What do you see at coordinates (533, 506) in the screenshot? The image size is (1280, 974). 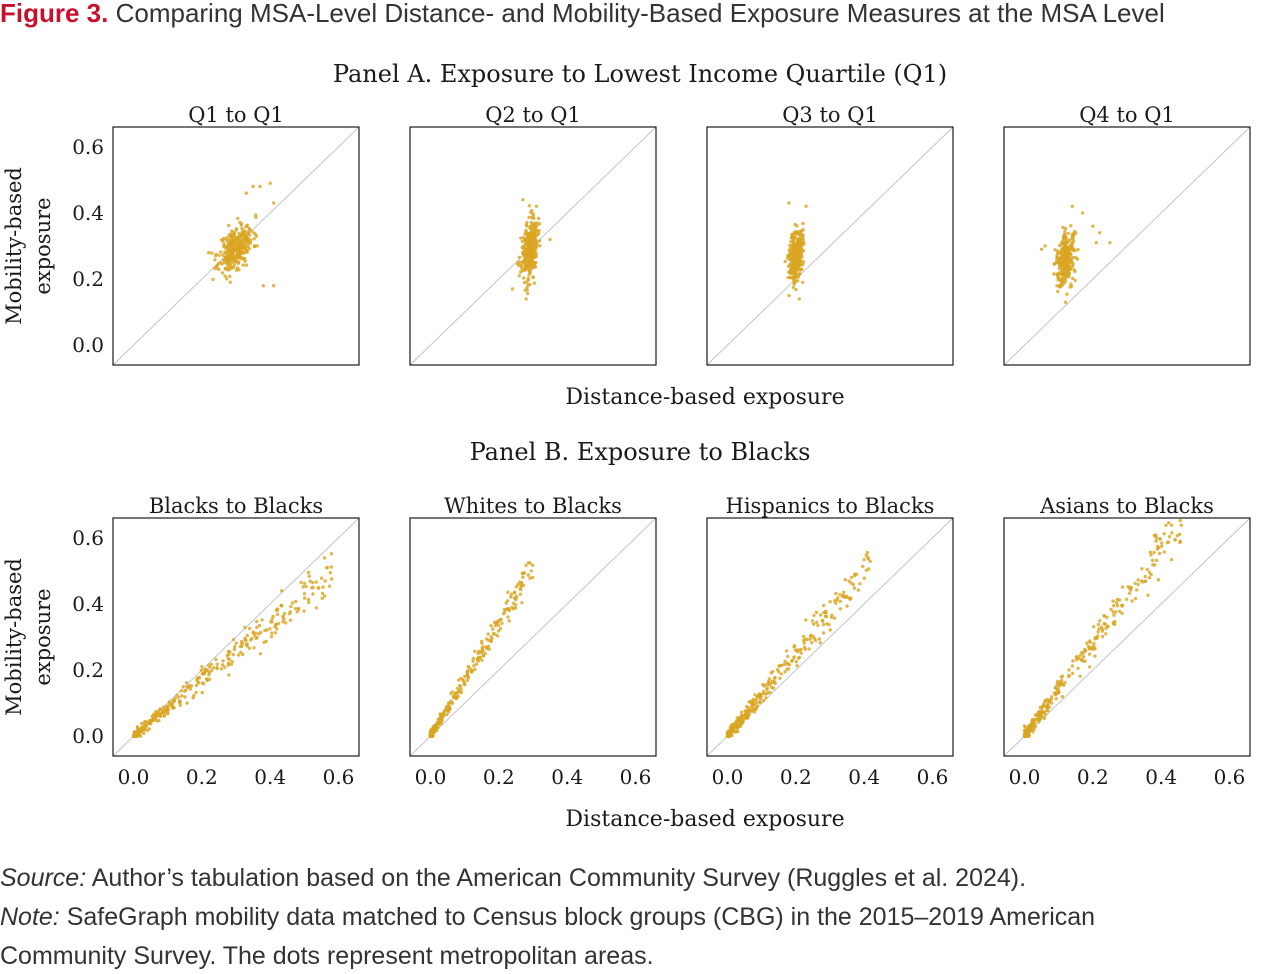 I see `chart-title: Whites to Blacks` at bounding box center [533, 506].